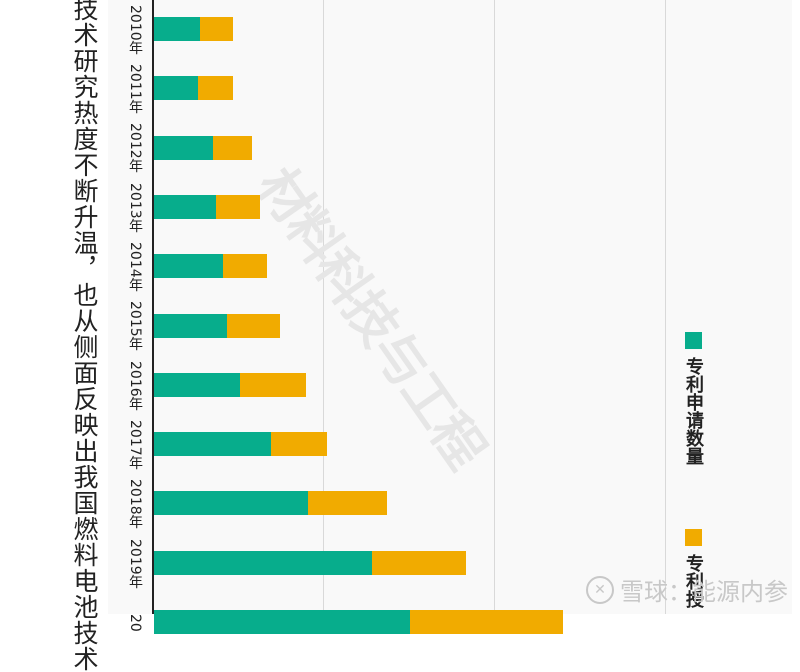  Describe the element at coordinates (135, 444) in the screenshot. I see `category-label: 2017年` at that location.